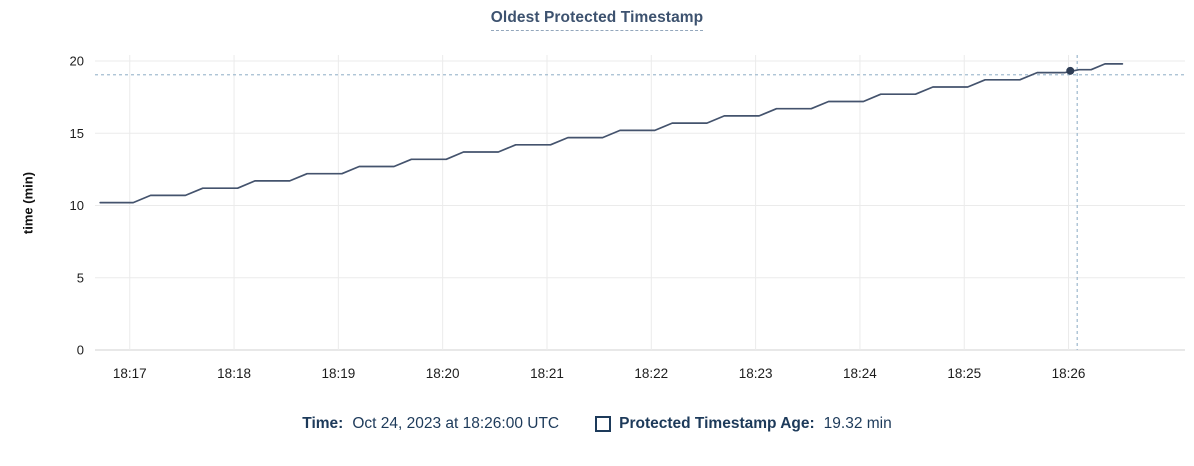 The image size is (1194, 466). What do you see at coordinates (860, 373) in the screenshot?
I see `x-tick-label: 18:24` at bounding box center [860, 373].